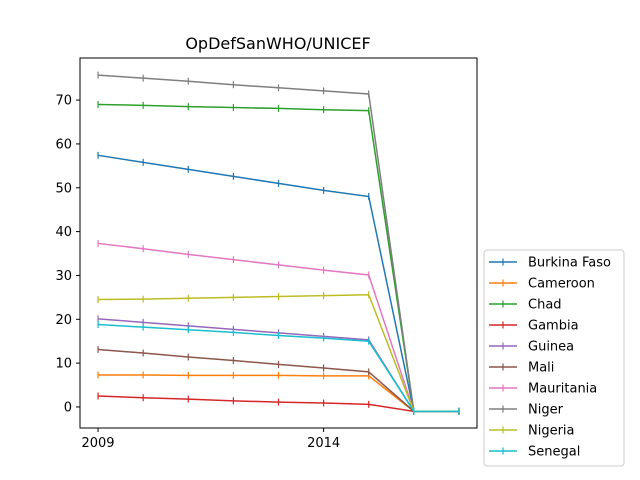 The width and height of the screenshot is (640, 480). I want to click on x-tick-label: 2014, so click(323, 443).